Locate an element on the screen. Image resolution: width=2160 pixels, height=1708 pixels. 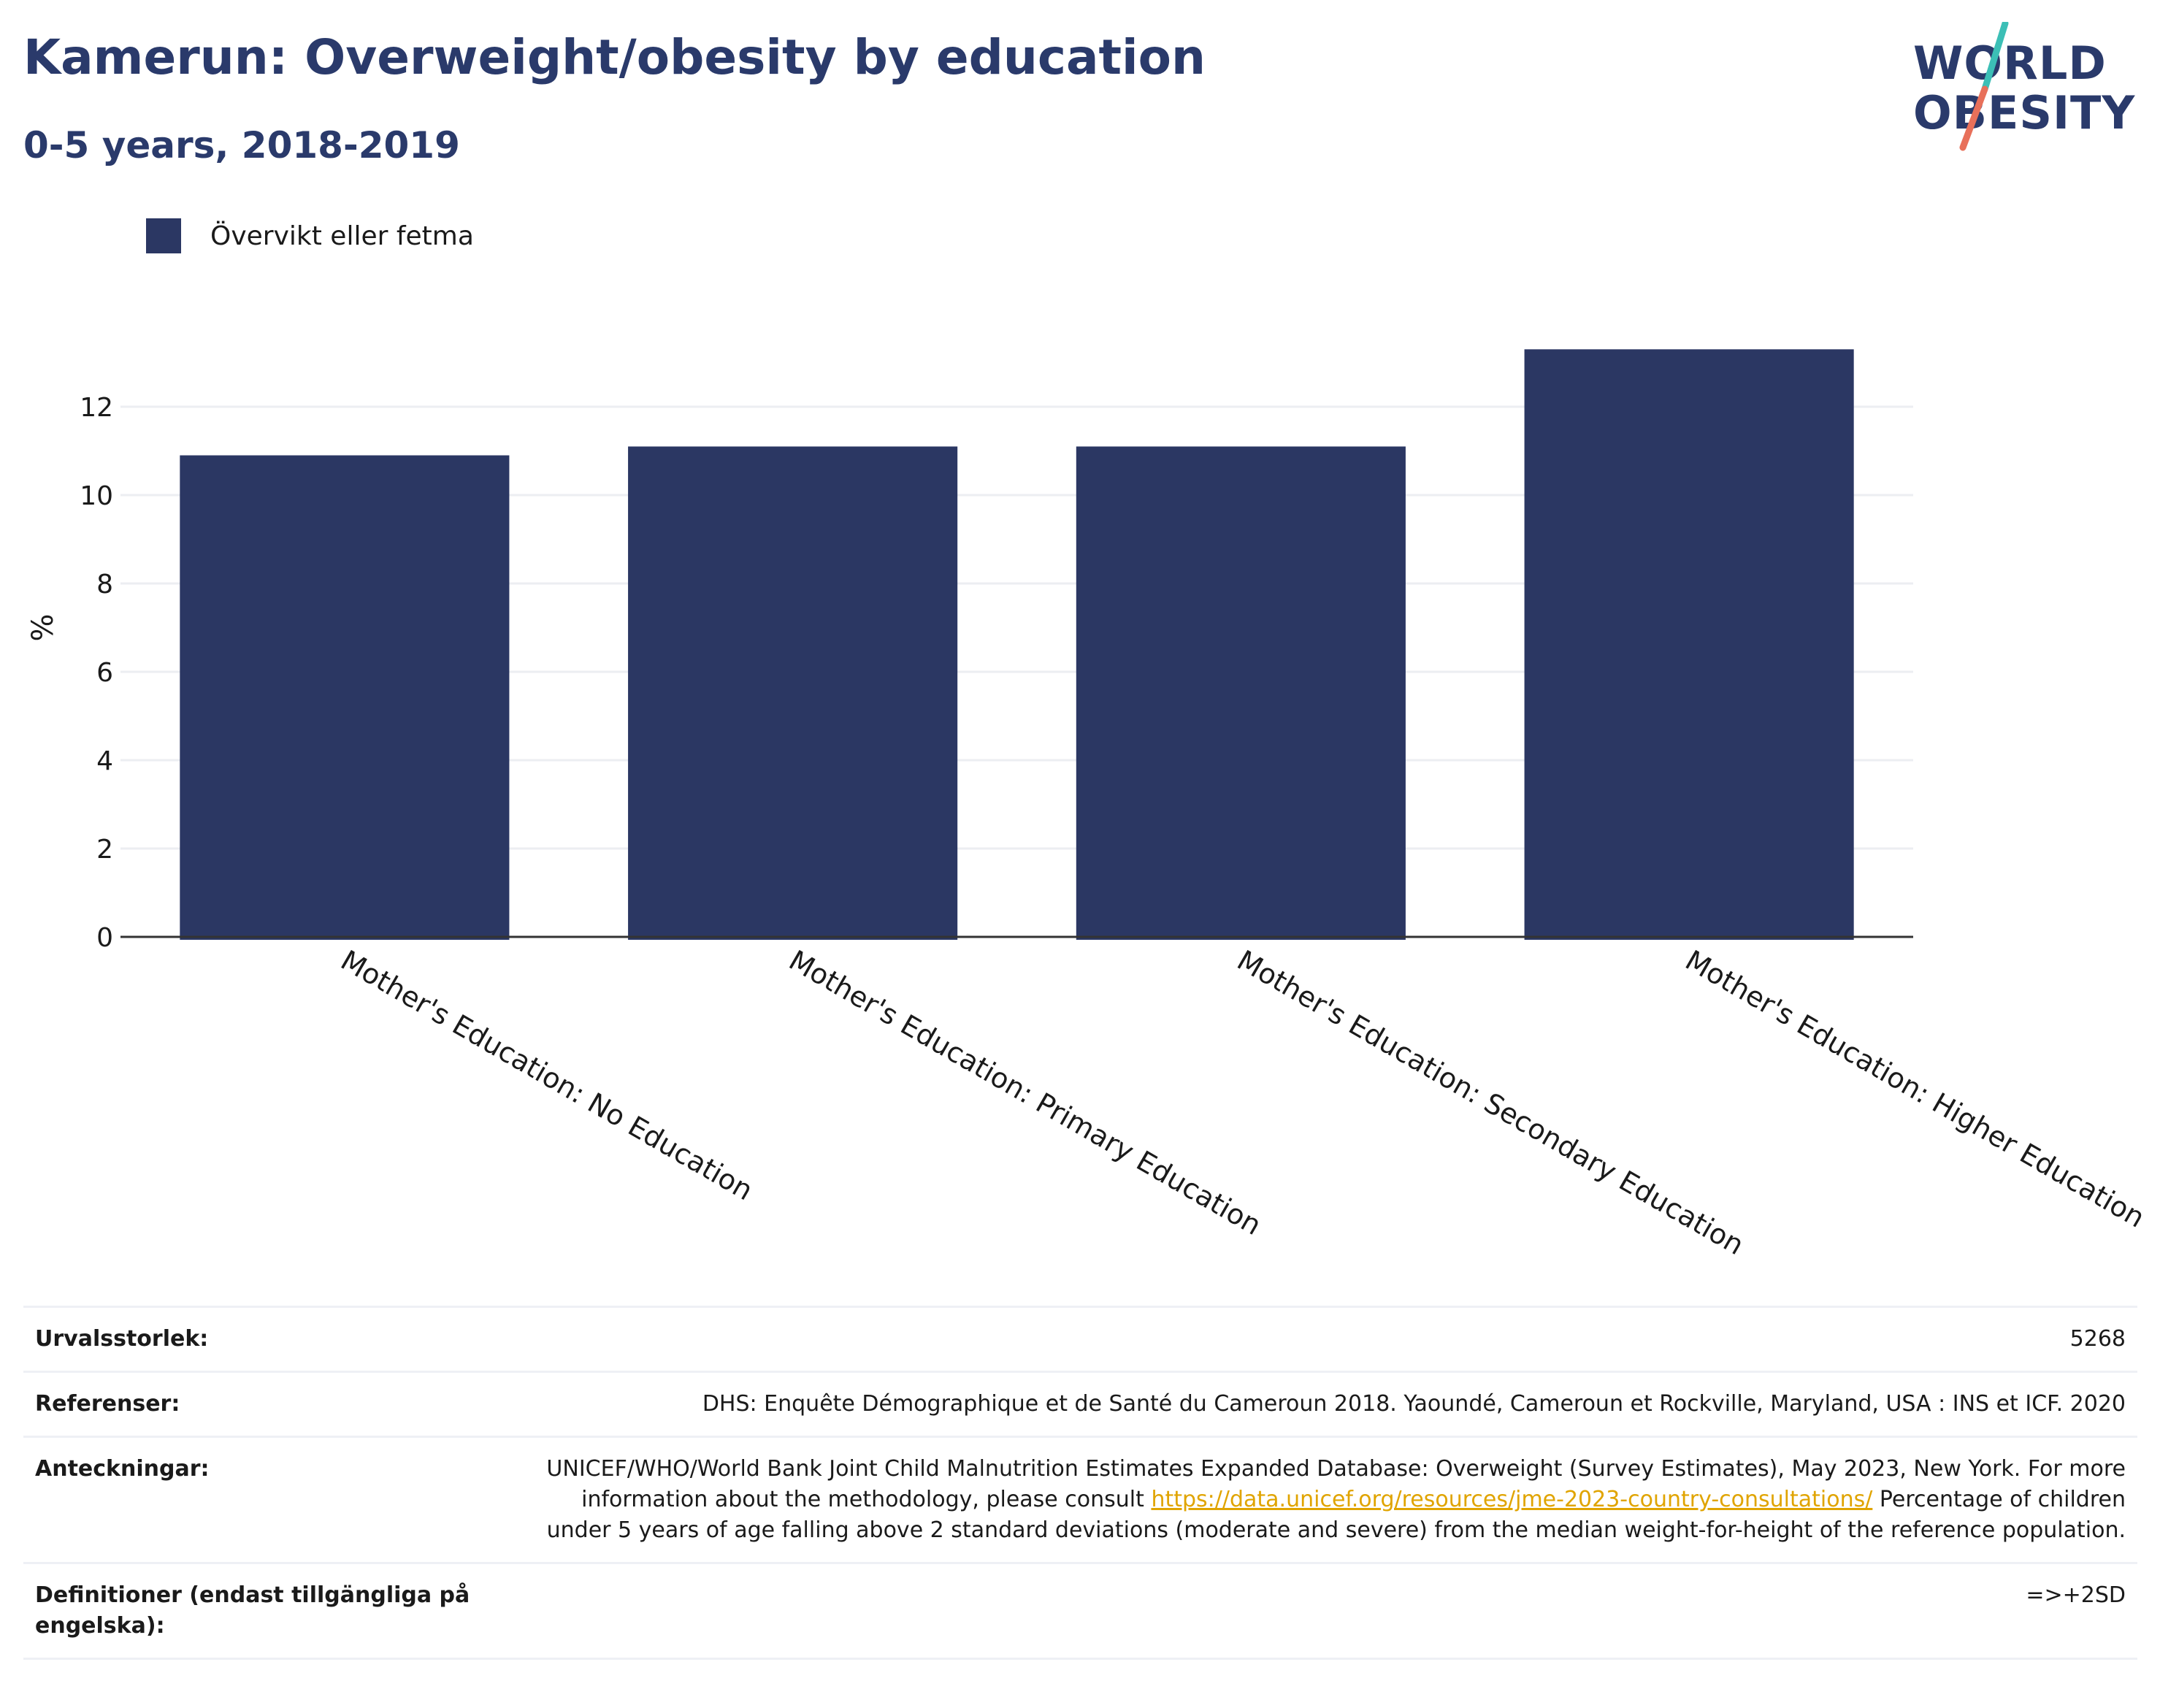
y-tick-label: 4 is located at coordinates (104, 761).